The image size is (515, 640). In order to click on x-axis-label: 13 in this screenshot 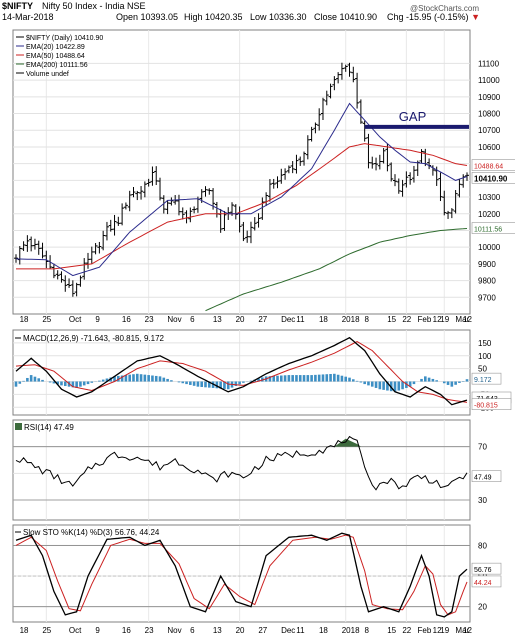, I will do `click(217, 630)`.